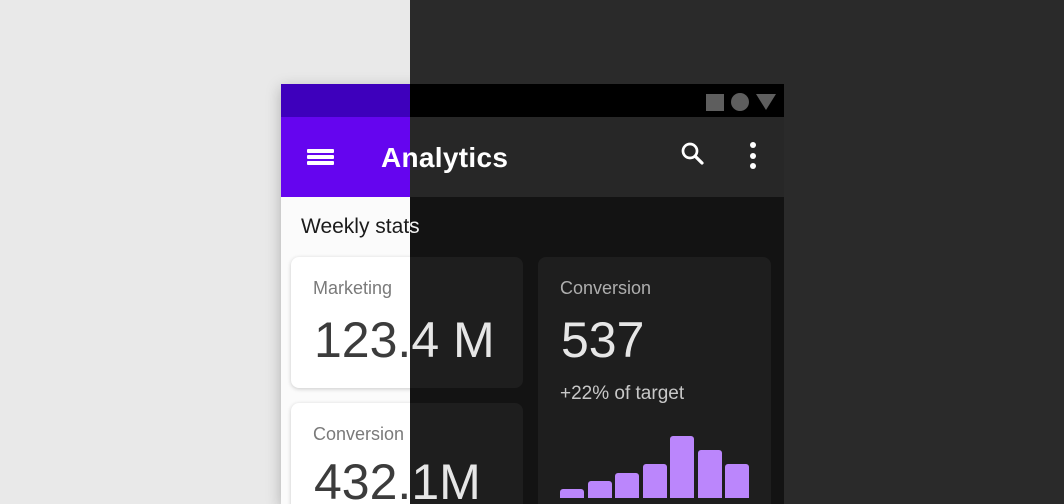 The height and width of the screenshot is (504, 1064). I want to click on circle-icon, so click(740, 102).